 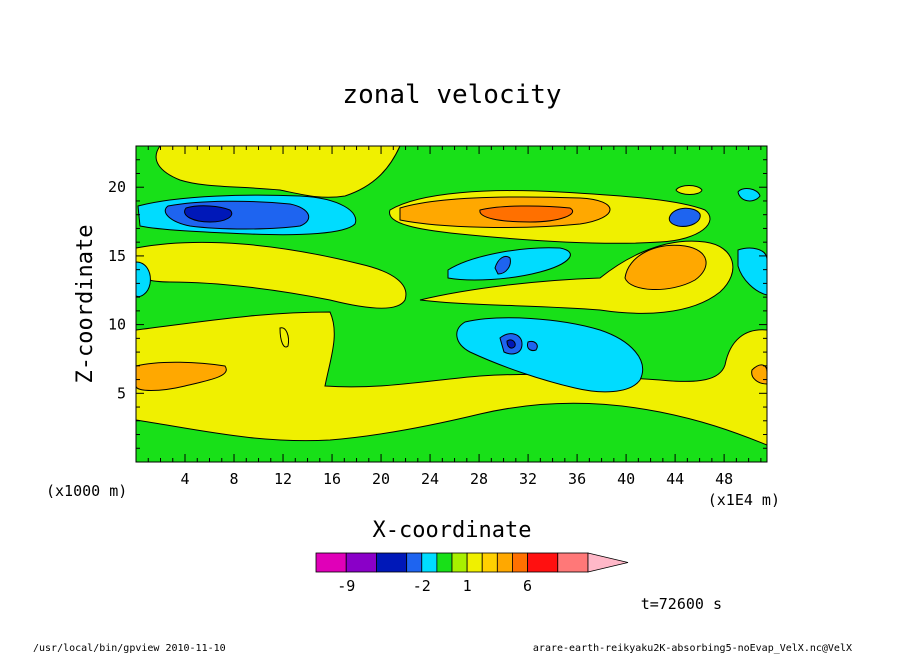 What do you see at coordinates (117, 290) in the screenshot?
I see `y-tick-labels: 5 10 15 20` at bounding box center [117, 290].